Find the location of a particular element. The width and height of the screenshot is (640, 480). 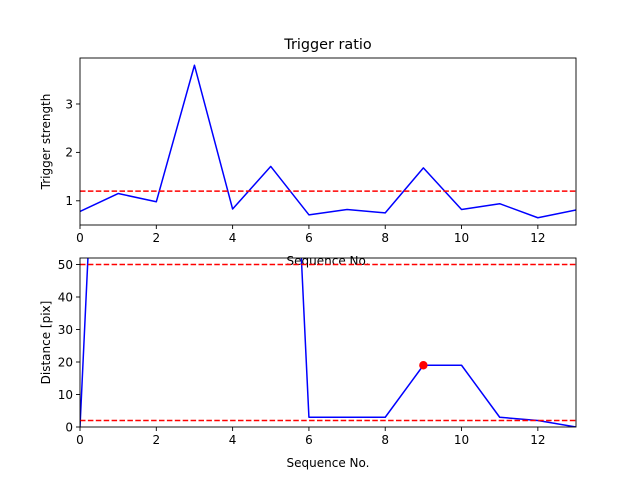

y-tick-label-2-30: 30 is located at coordinates (65, 330).